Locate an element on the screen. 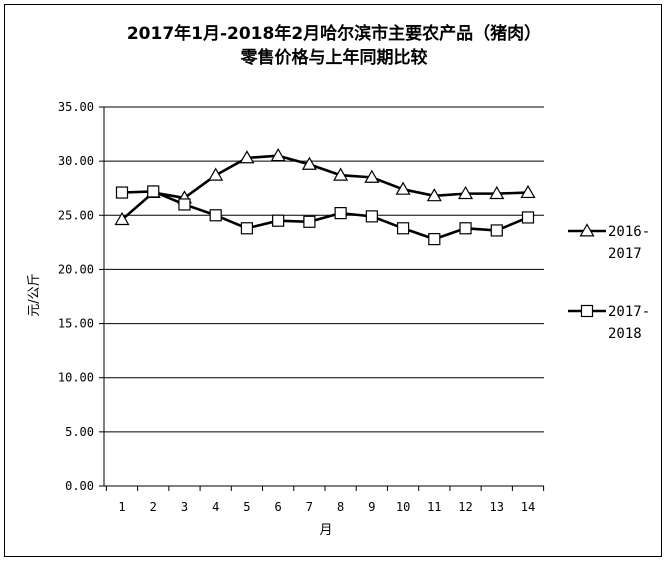 The width and height of the screenshot is (668, 563). x-tick-label: 10 is located at coordinates (403, 507).